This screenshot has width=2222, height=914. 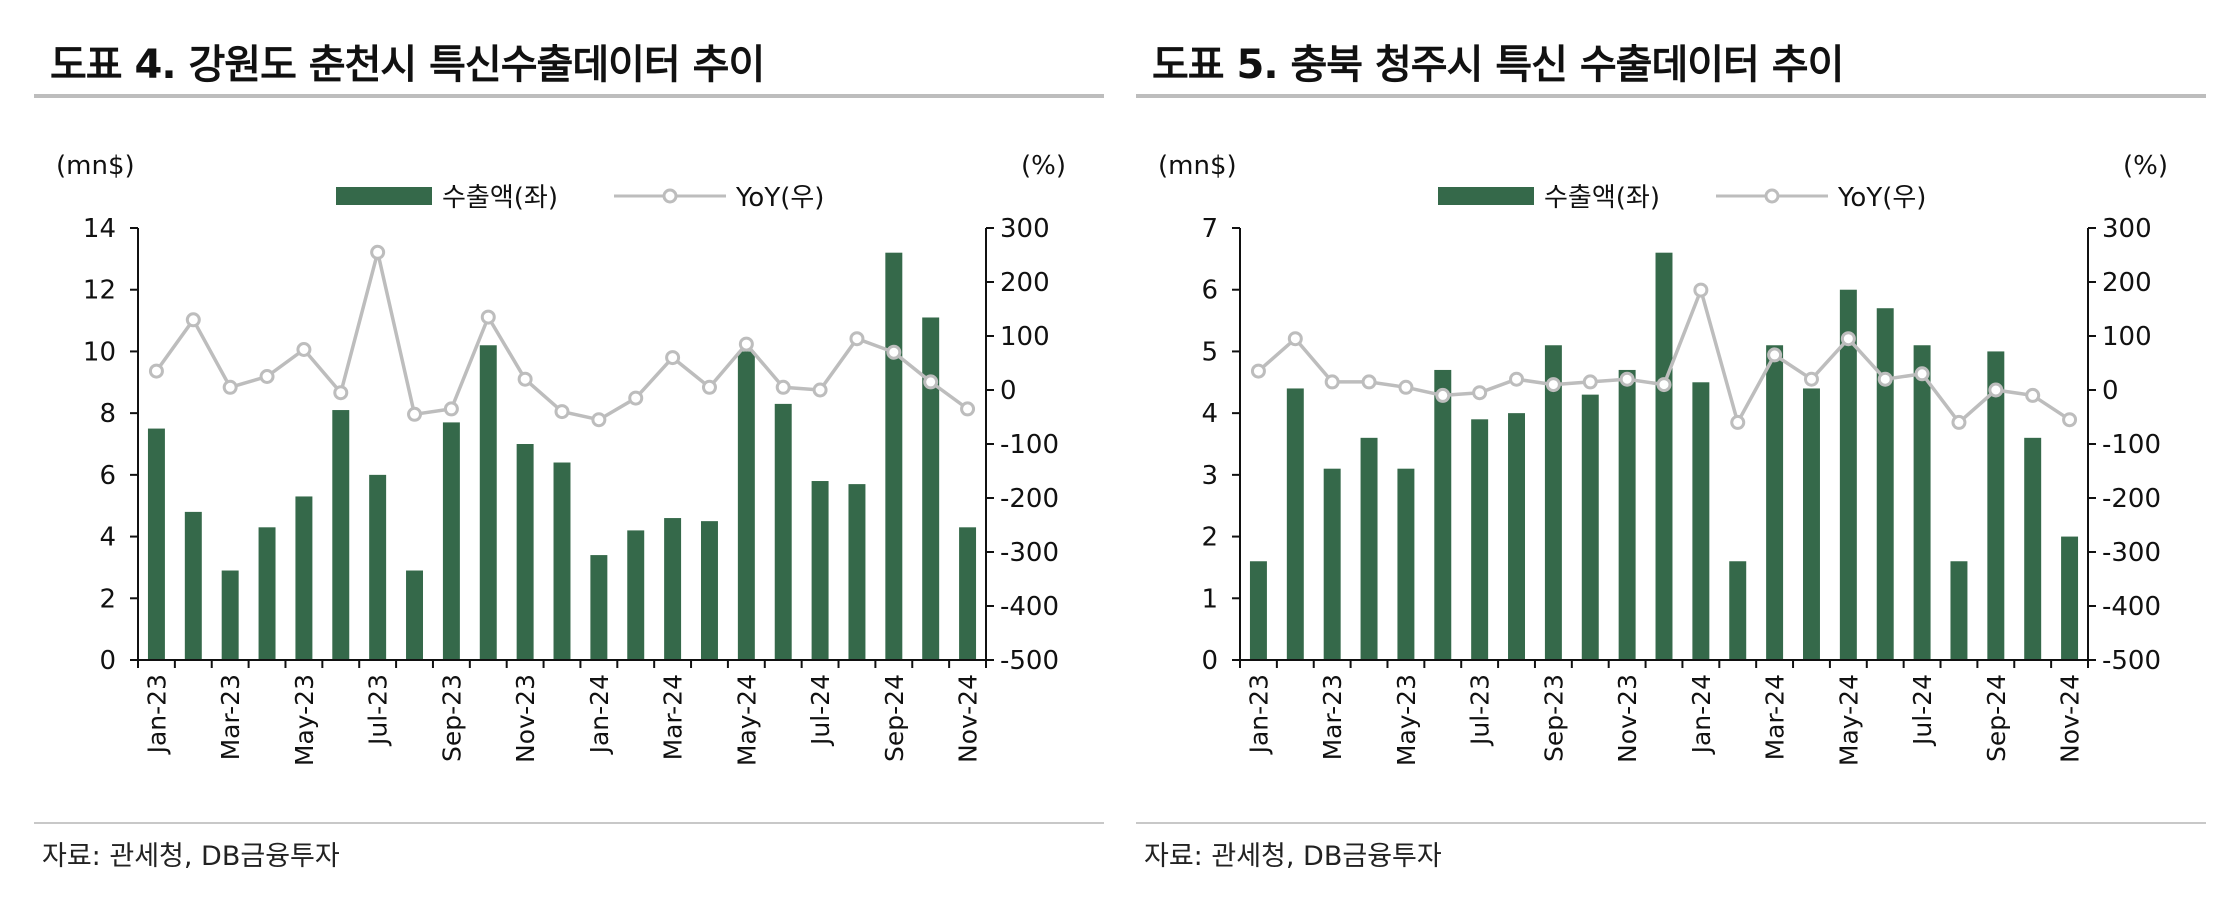 I want to click on left-y-tick-label: 12, so click(x=99, y=291).